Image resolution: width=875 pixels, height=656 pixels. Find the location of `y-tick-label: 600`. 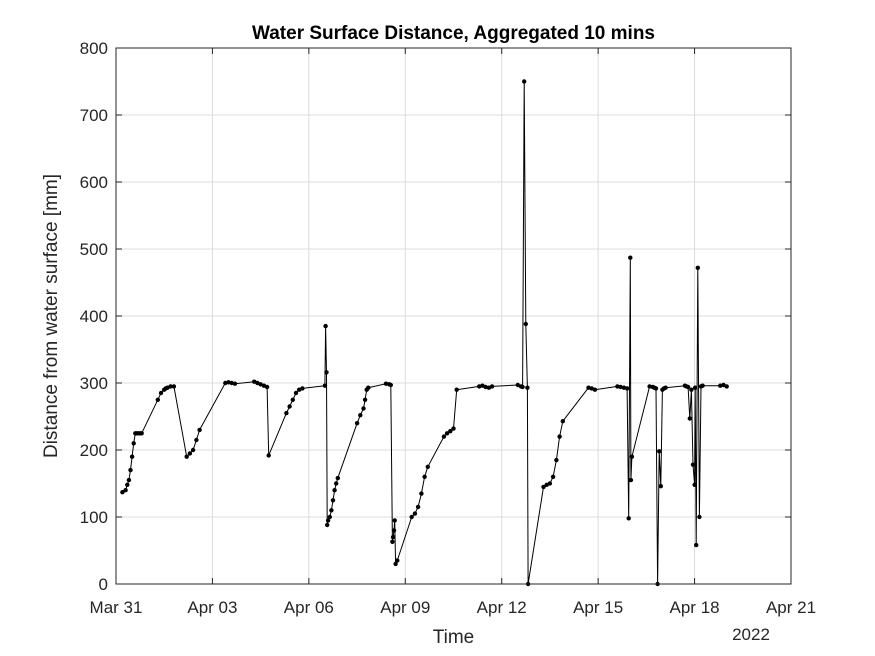

y-tick-label: 600 is located at coordinates (94, 182).